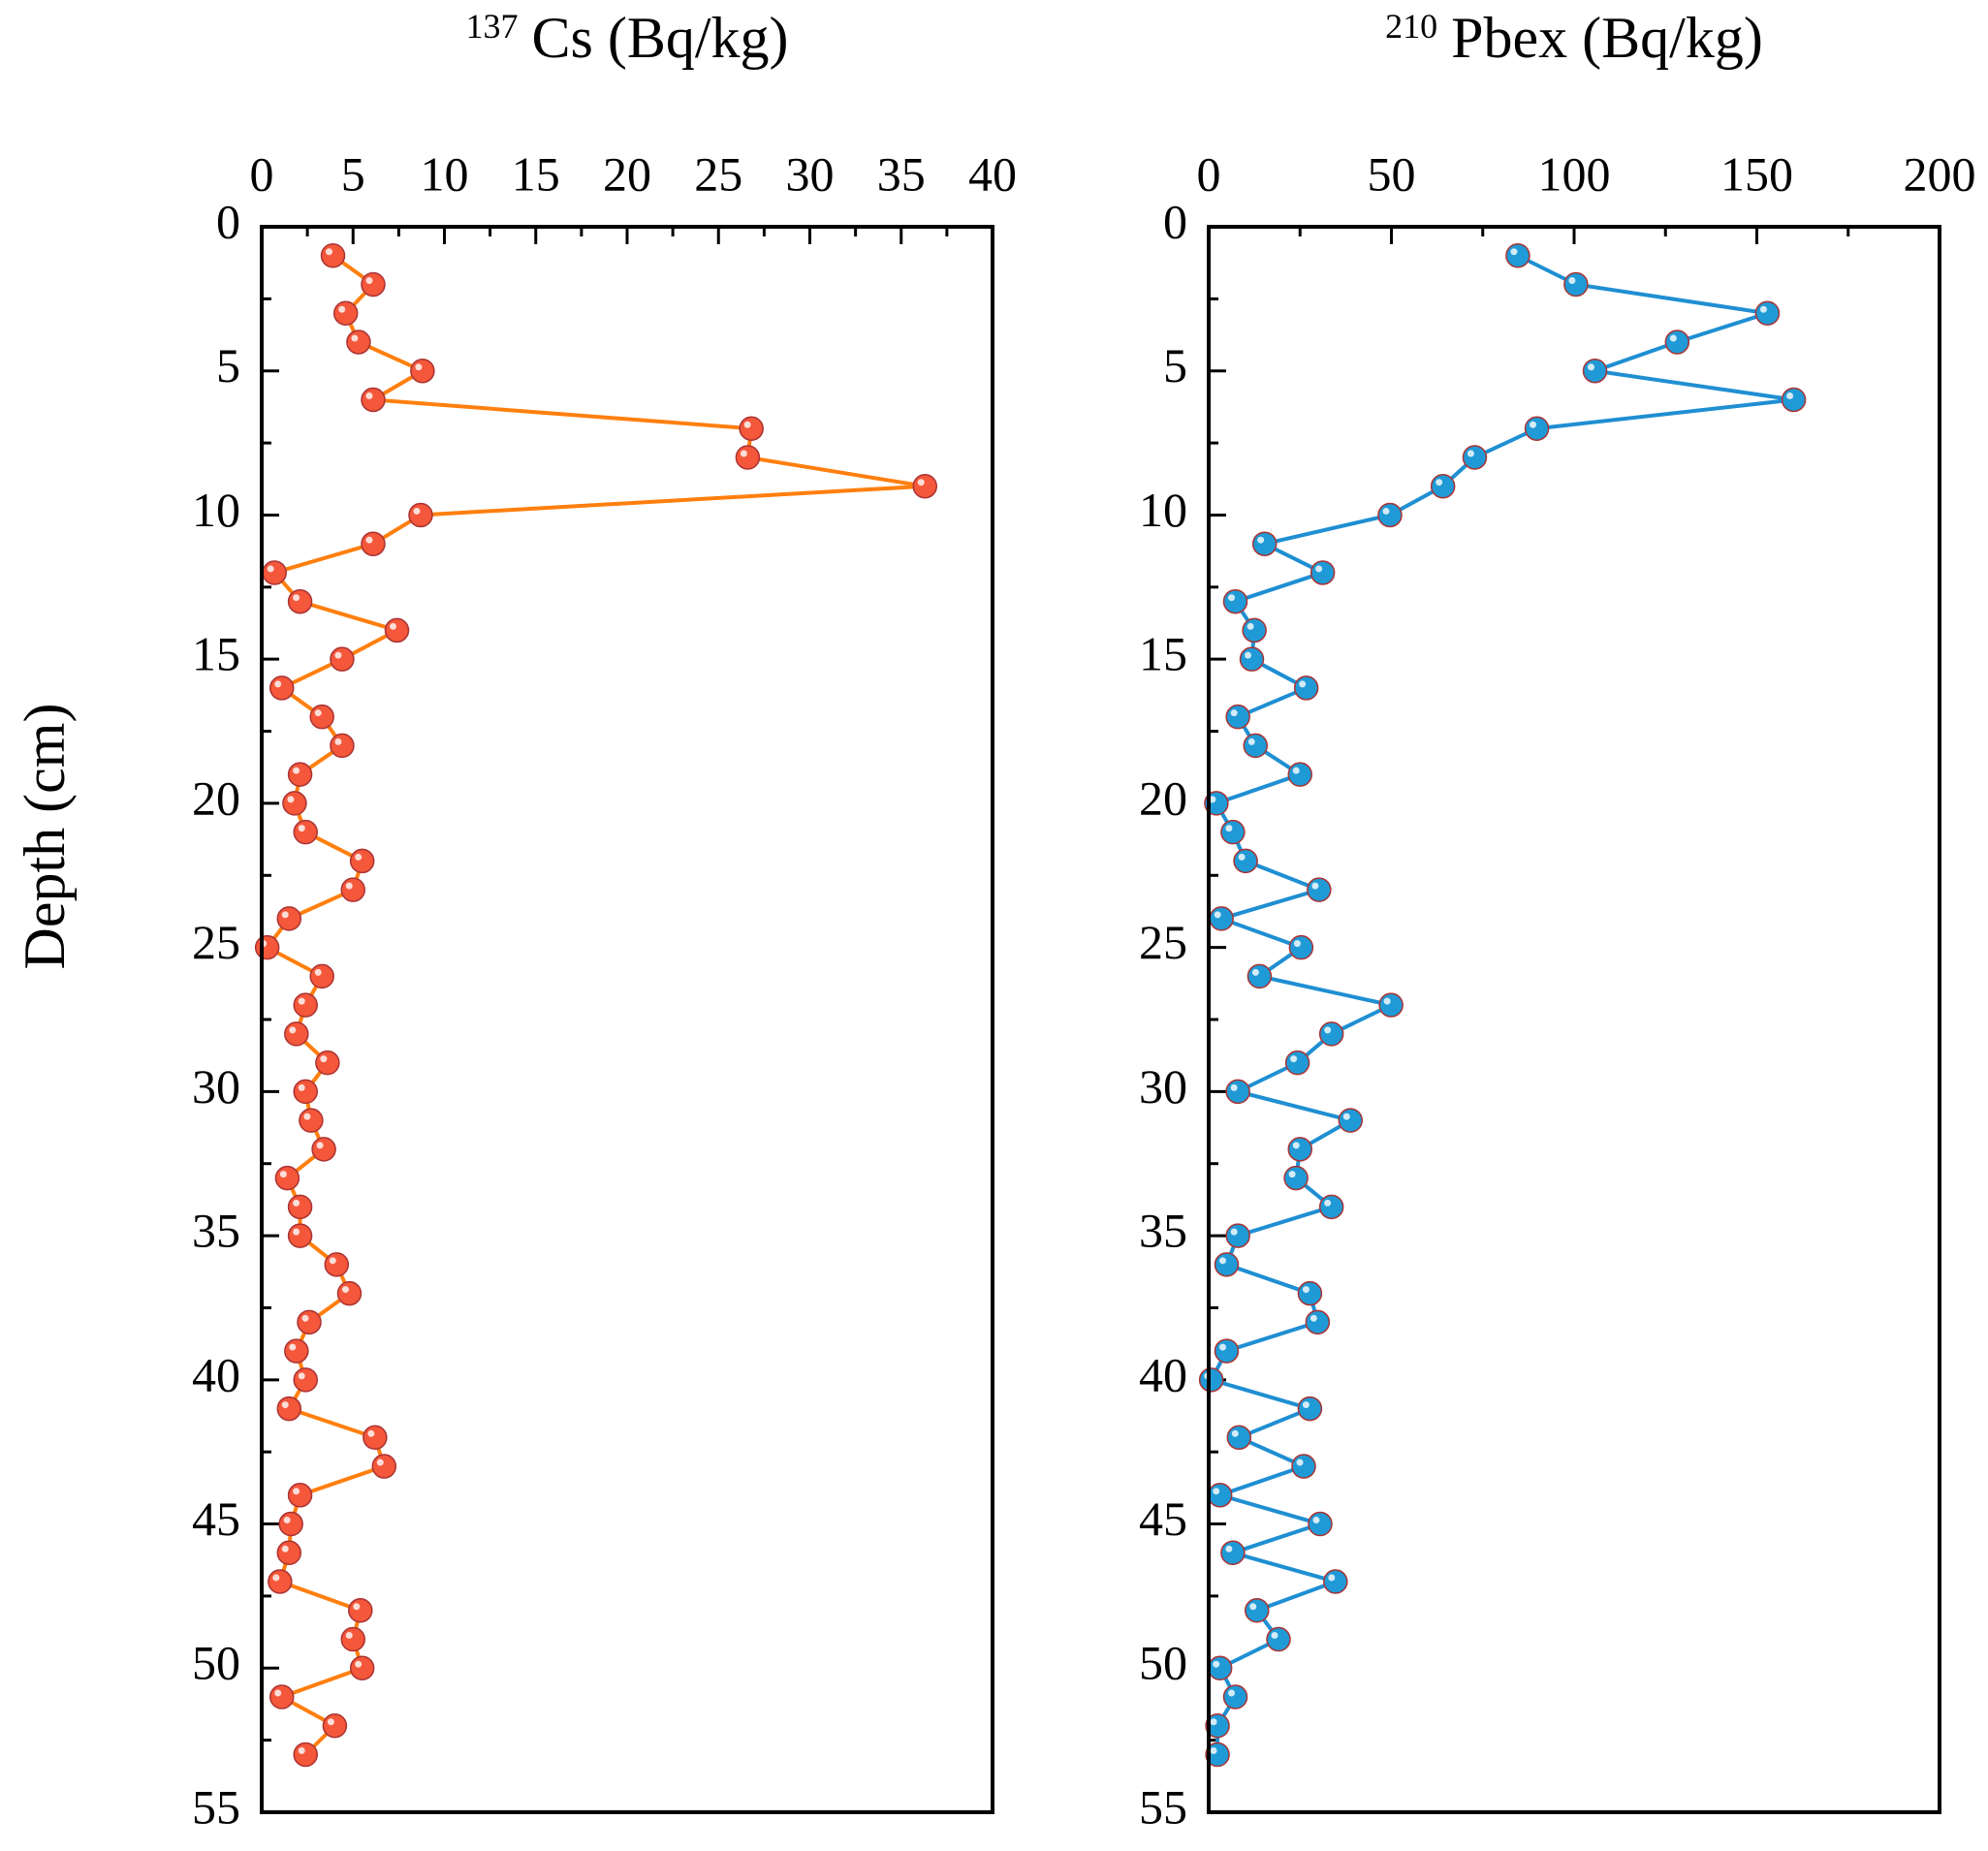 This screenshot has width=1988, height=1851. What do you see at coordinates (1163, 1663) in the screenshot?
I see `y-tick-label: 50` at bounding box center [1163, 1663].